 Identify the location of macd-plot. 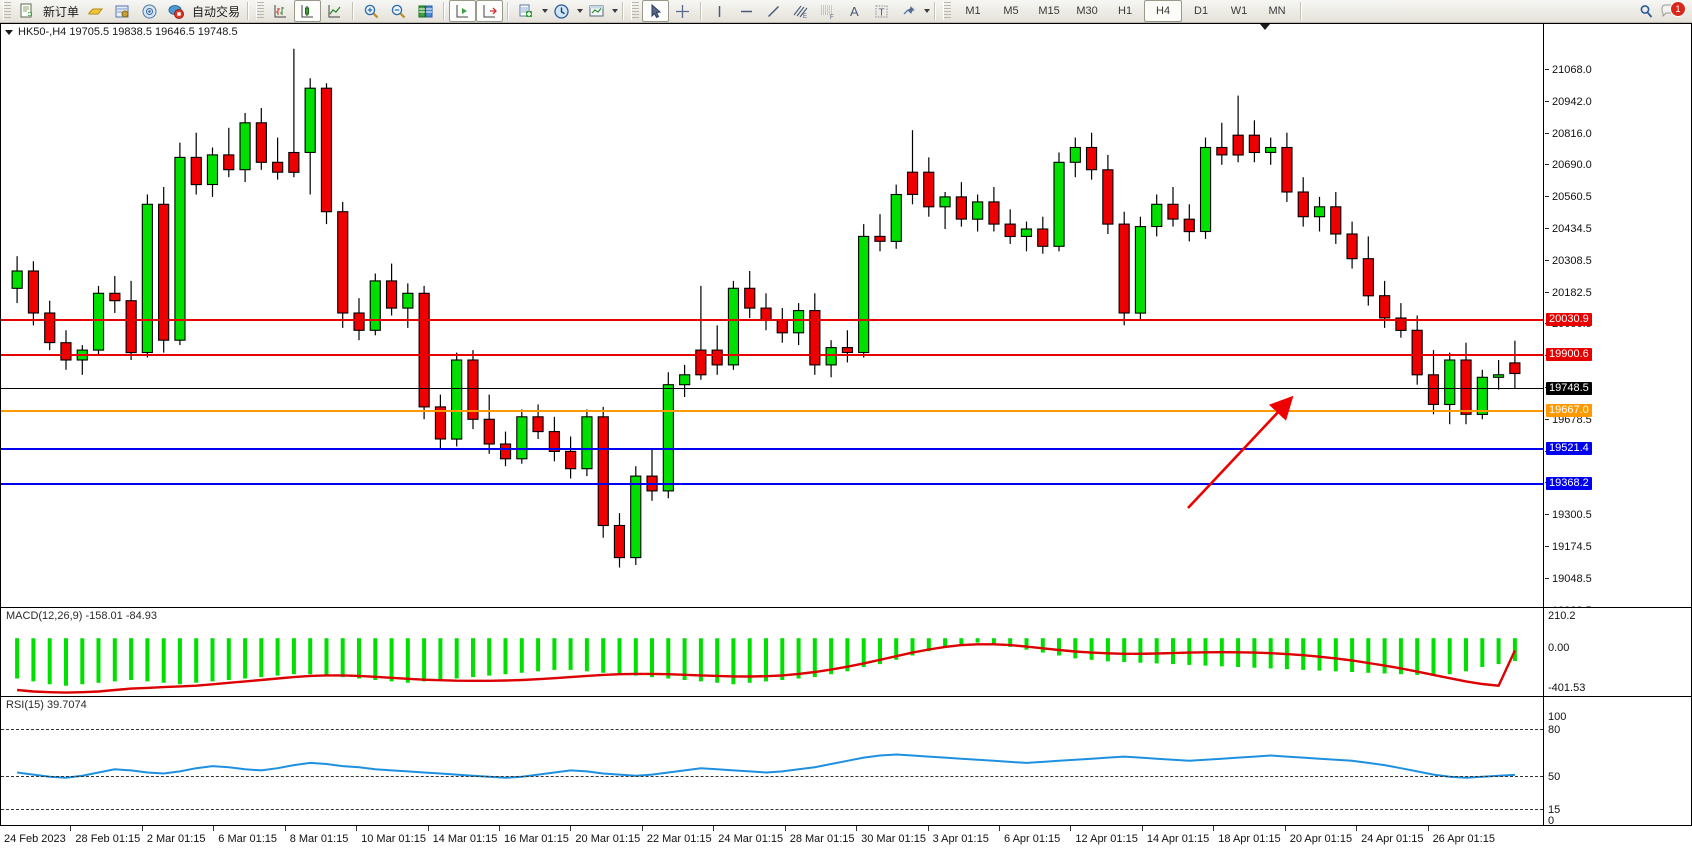
(772, 652).